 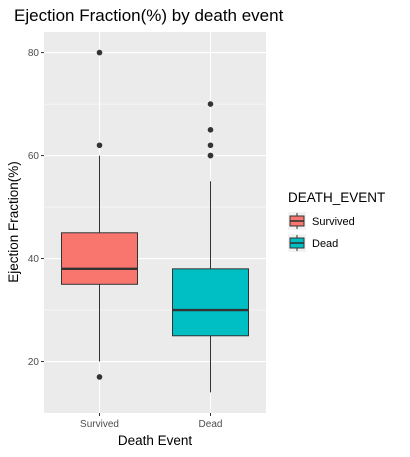 What do you see at coordinates (149, 15) in the screenshot?
I see `chart-title: Ejection Fraction(%) by death event` at bounding box center [149, 15].